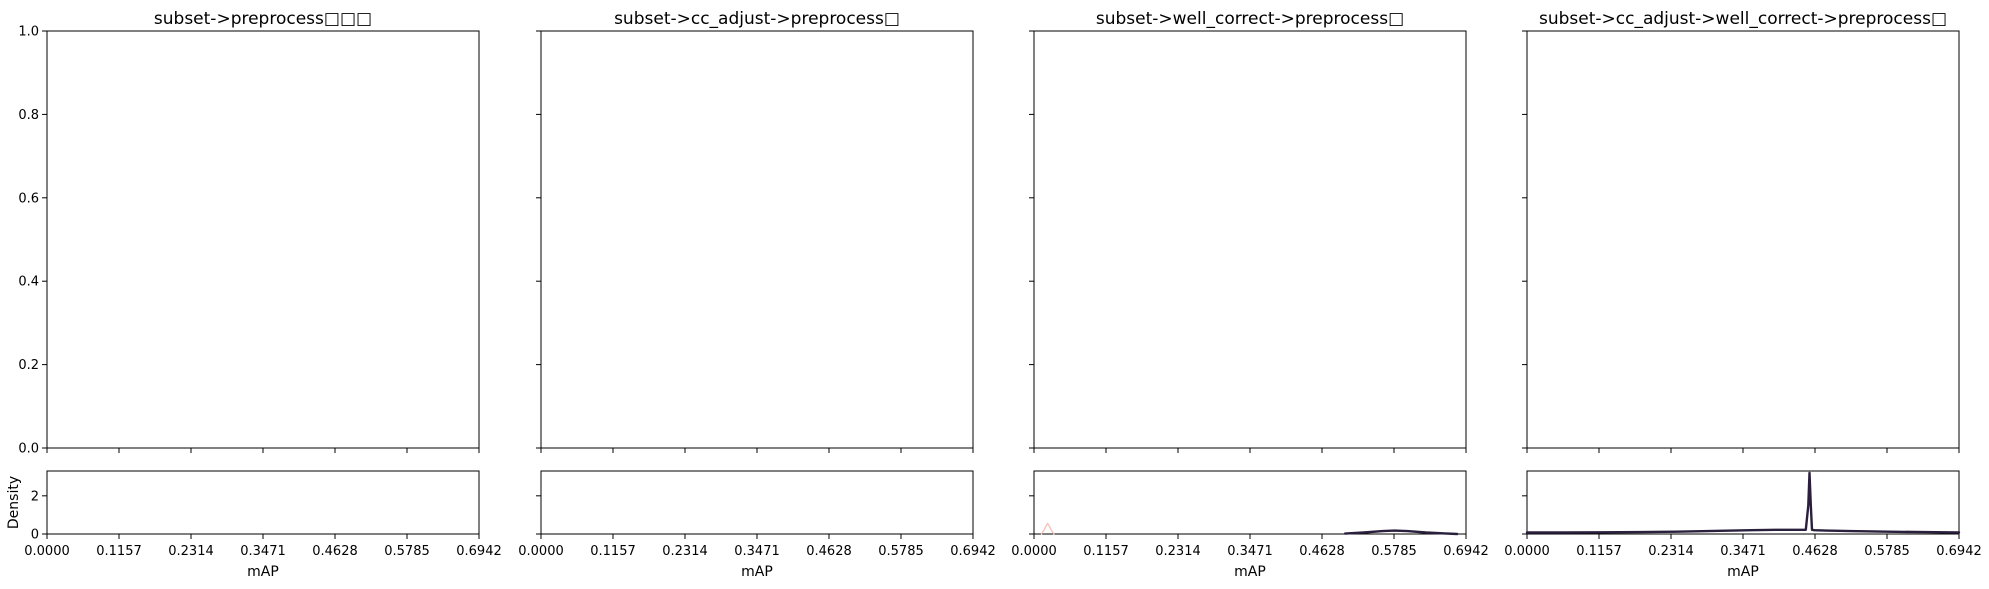 The width and height of the screenshot is (1989, 589). Describe the element at coordinates (263, 19) in the screenshot. I see `subplot-title: subset->preprocess□□□` at that location.